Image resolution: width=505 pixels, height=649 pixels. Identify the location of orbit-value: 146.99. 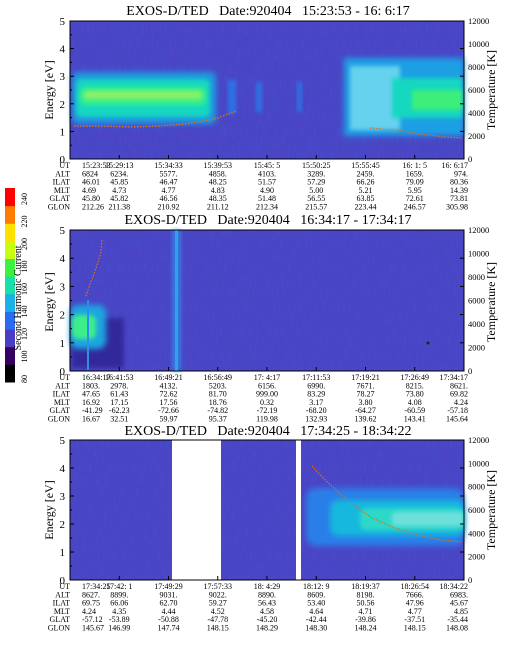
(119, 628).